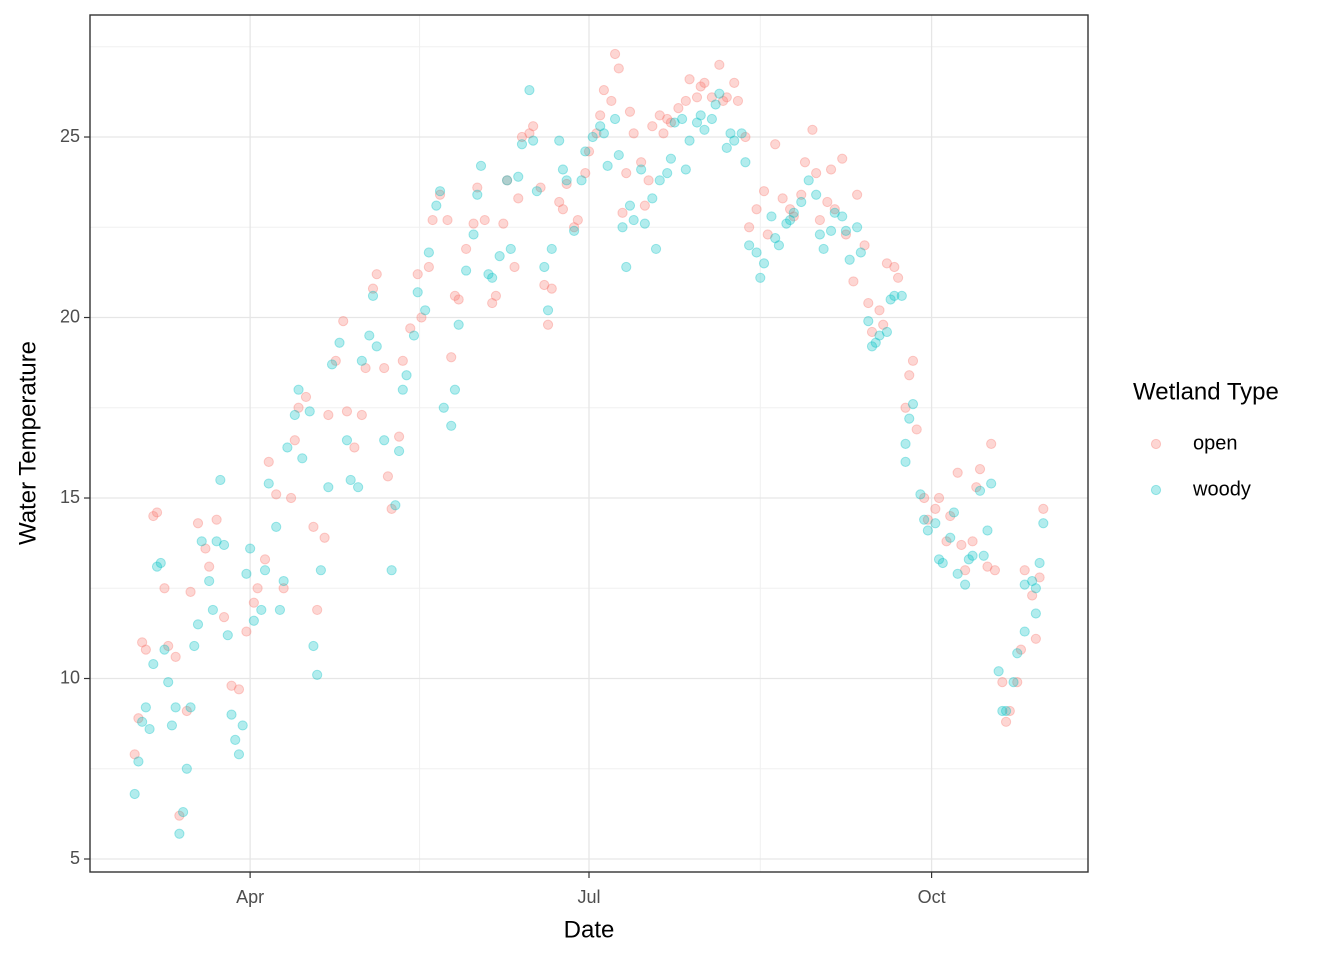 Image resolution: width=1344 pixels, height=960 pixels. What do you see at coordinates (1215, 443) in the screenshot?
I see `legend-label: open` at bounding box center [1215, 443].